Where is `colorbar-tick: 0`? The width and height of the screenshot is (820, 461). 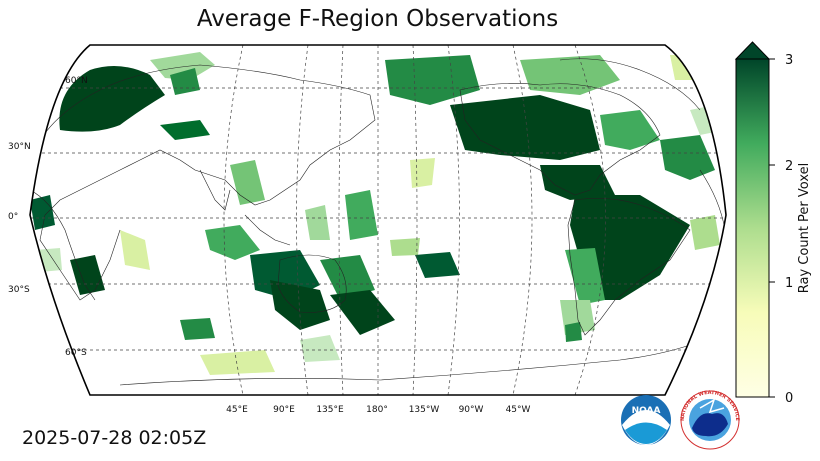 colorbar-tick: 0 is located at coordinates (789, 398).